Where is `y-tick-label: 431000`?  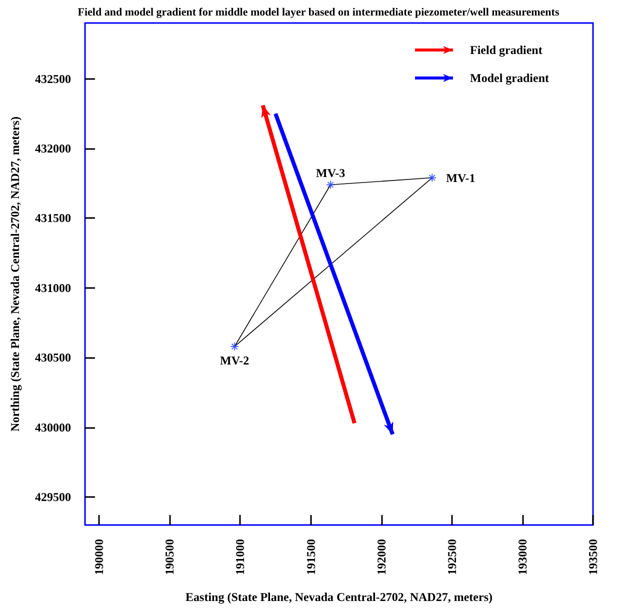 y-tick-label: 431000 is located at coordinates (53, 287).